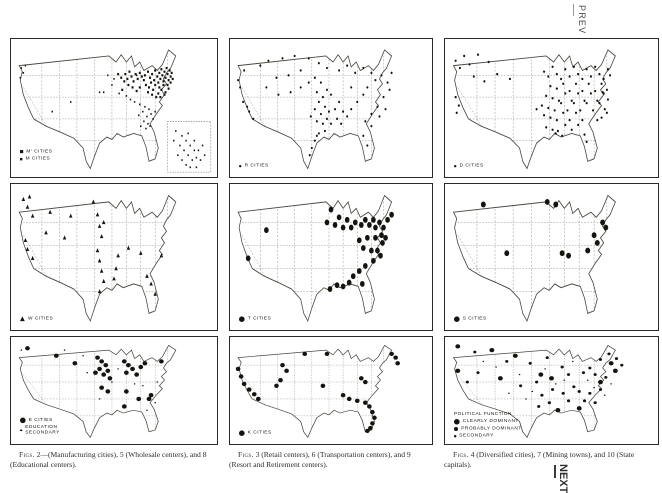 This screenshot has height=493, width=662. I want to click on legend-item: T CITIES, so click(255, 319).